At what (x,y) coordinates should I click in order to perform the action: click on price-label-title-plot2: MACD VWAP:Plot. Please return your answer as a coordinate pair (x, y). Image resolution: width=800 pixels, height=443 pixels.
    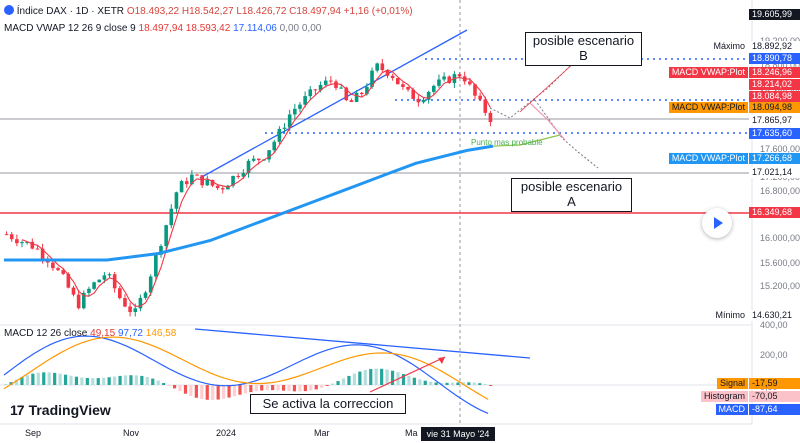
    Looking at the image, I should click on (708, 107).